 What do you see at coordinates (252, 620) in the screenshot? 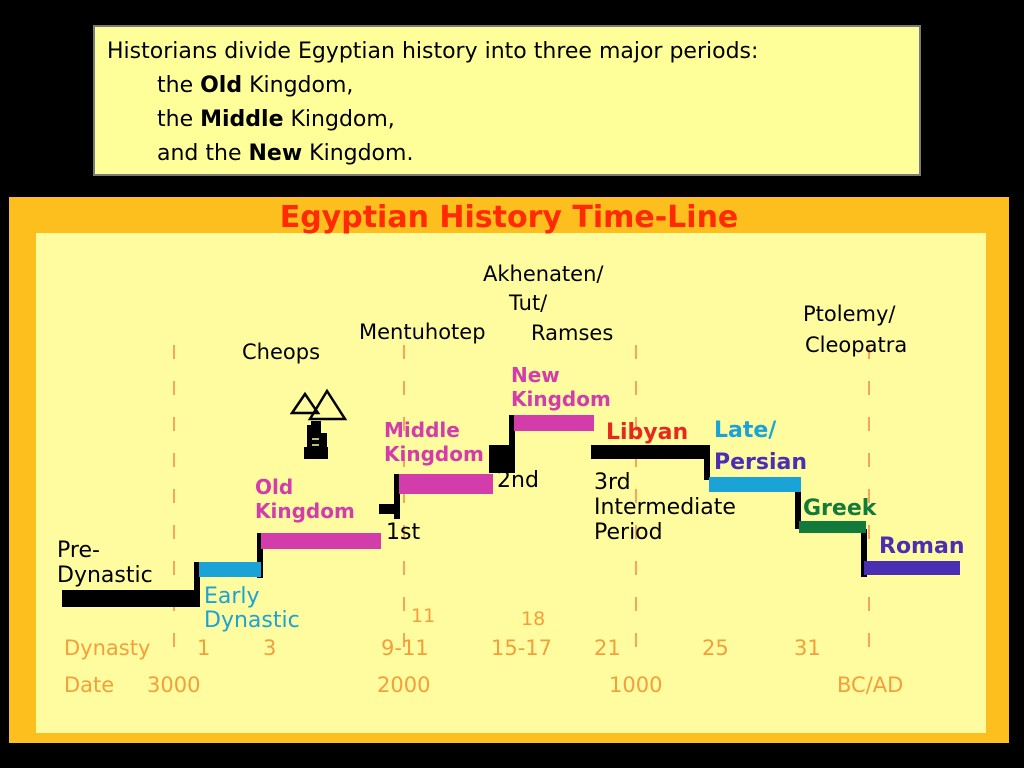
I see `label-early-2: Dynastic` at bounding box center [252, 620].